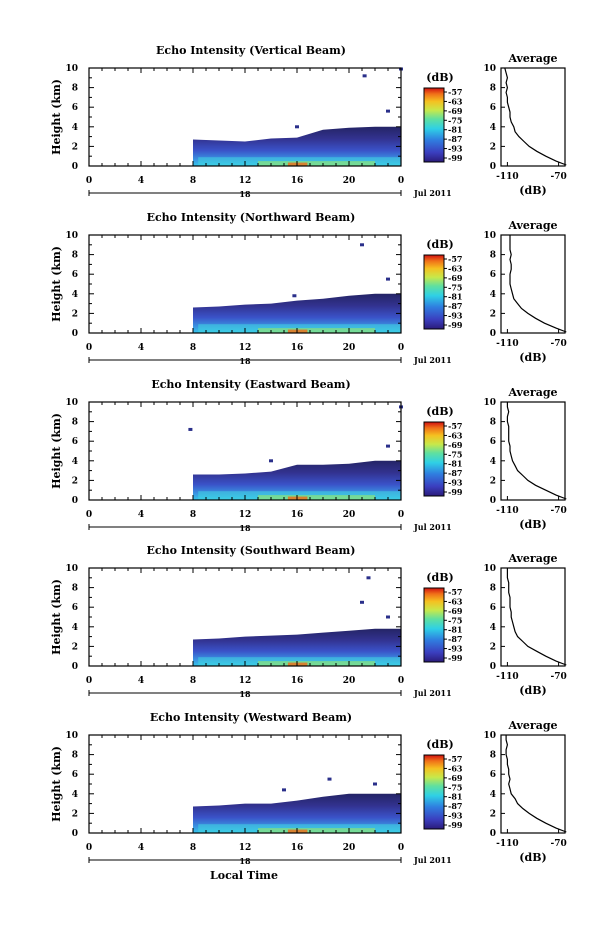  I want to click on panel-title: Echo Intensity (Eastward Beam), so click(250, 384).